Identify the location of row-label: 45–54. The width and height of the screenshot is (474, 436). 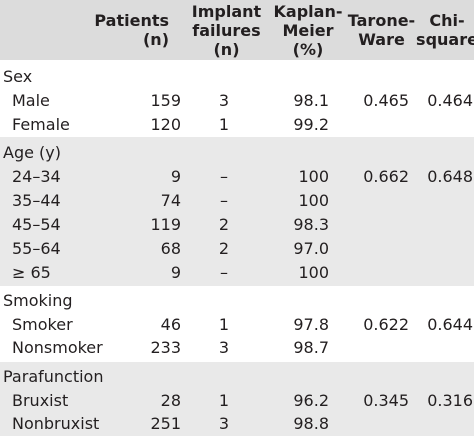
(36, 224).